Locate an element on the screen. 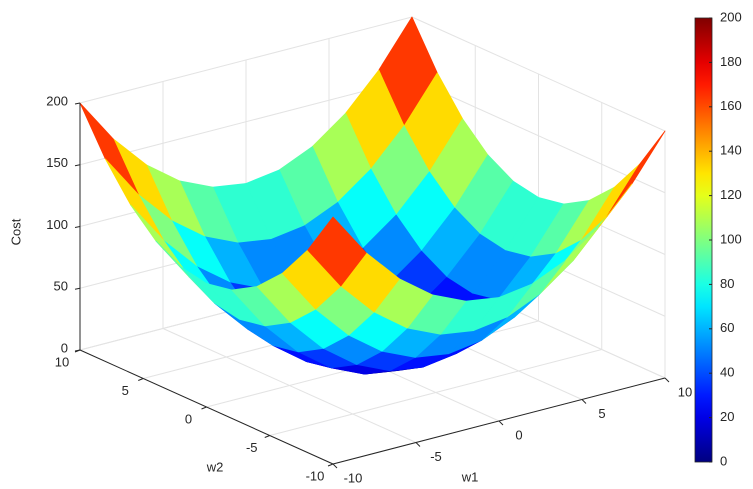 The image size is (753, 489). y-tick-label: 0 is located at coordinates (188, 418).